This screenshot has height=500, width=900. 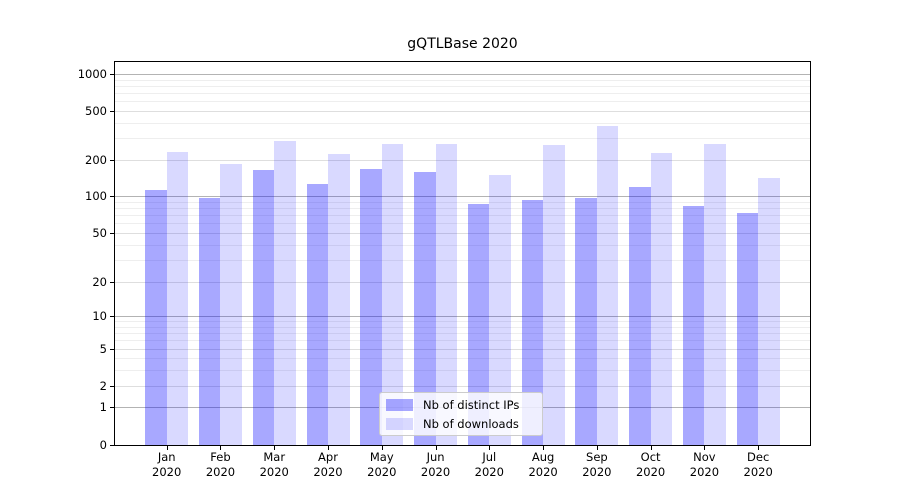 What do you see at coordinates (425, 308) in the screenshot?
I see `bar-distinct-ips-jun` at bounding box center [425, 308].